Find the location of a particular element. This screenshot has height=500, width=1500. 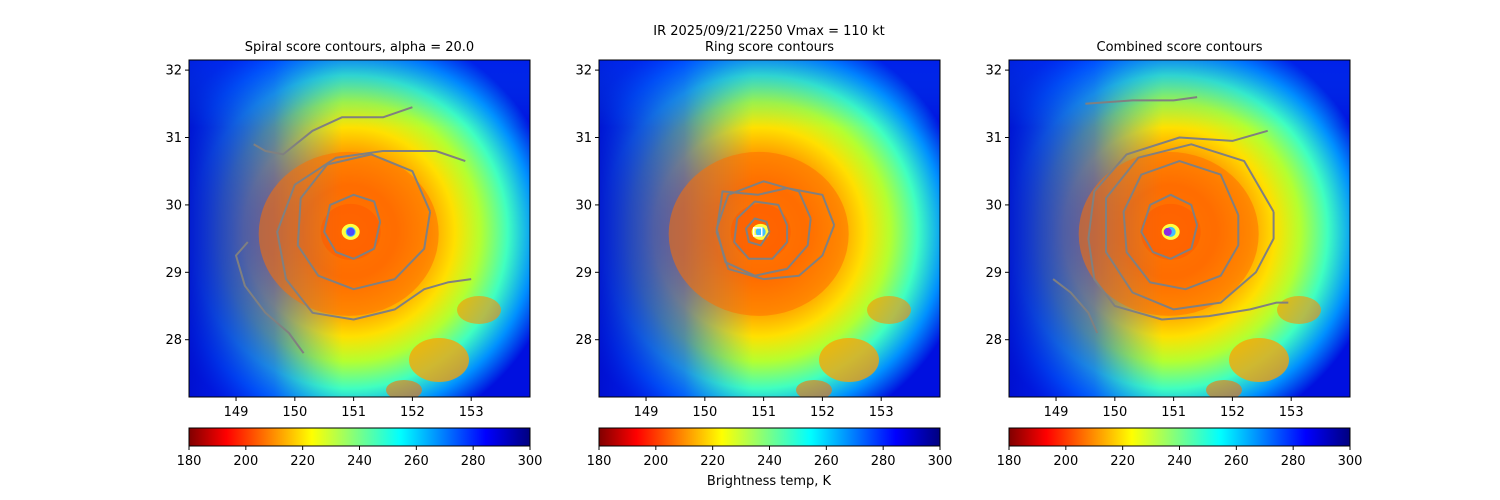

panel-title: Combined score contours is located at coordinates (1180, 47).